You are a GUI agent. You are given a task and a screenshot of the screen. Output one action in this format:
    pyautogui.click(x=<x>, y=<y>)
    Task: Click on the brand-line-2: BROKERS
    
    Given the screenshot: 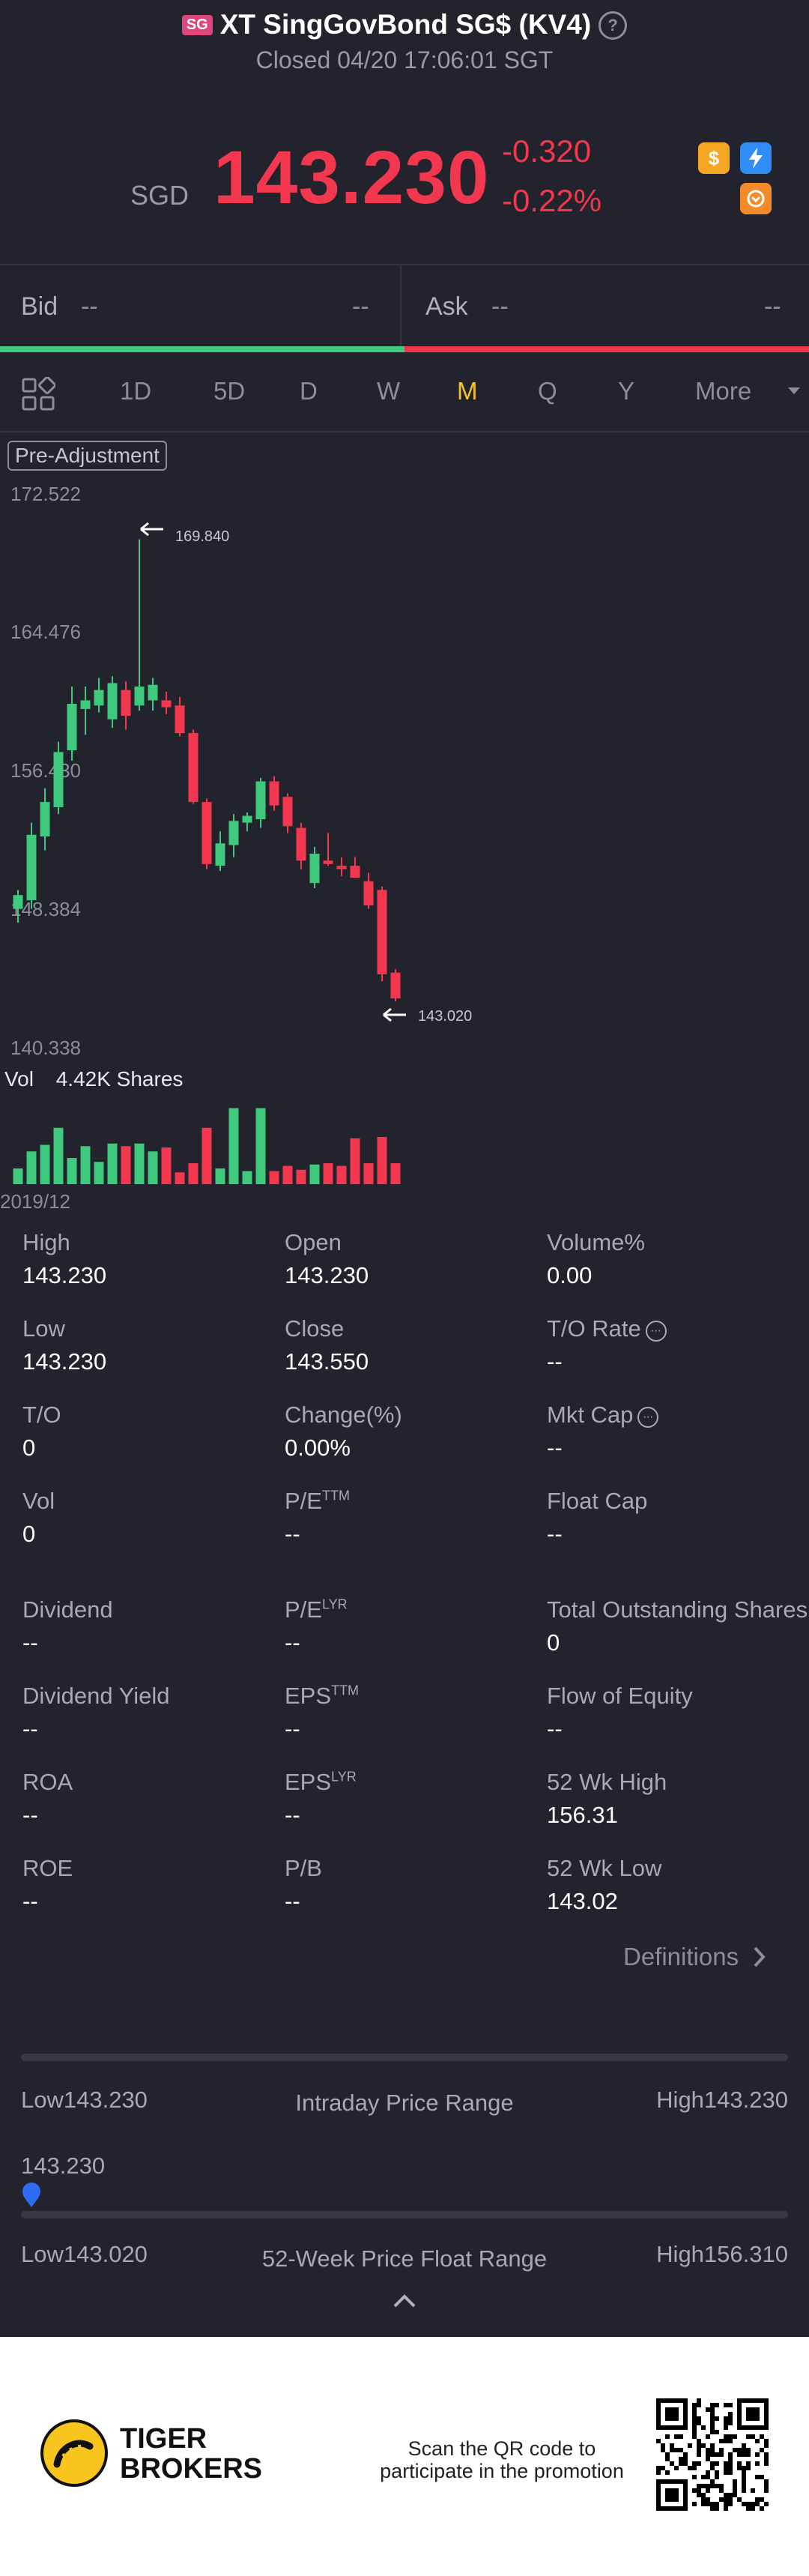 What is the action you would take?
    pyautogui.click(x=191, y=2469)
    